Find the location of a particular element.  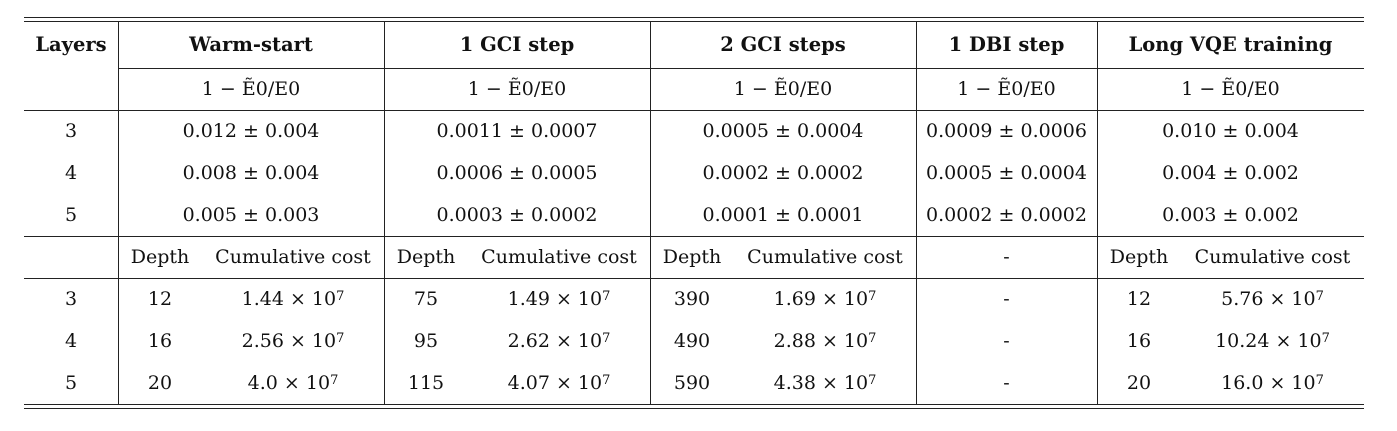

depth-cell-text: 590 is located at coordinates (692, 382).